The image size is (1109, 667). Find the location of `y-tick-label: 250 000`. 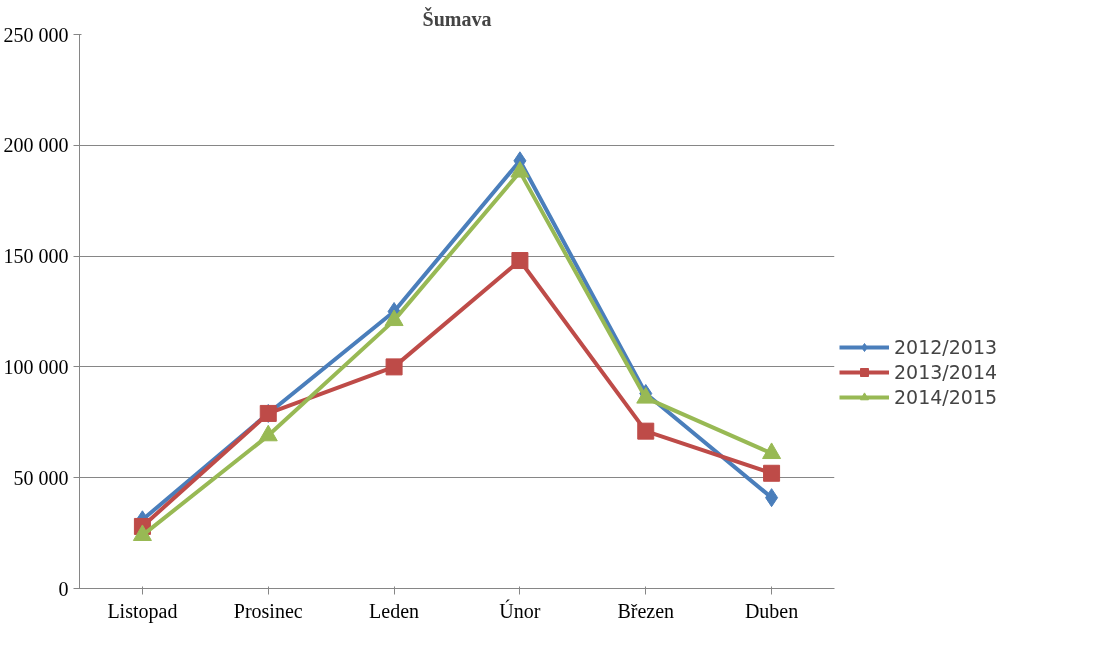

y-tick-label: 250 000 is located at coordinates (36, 34).